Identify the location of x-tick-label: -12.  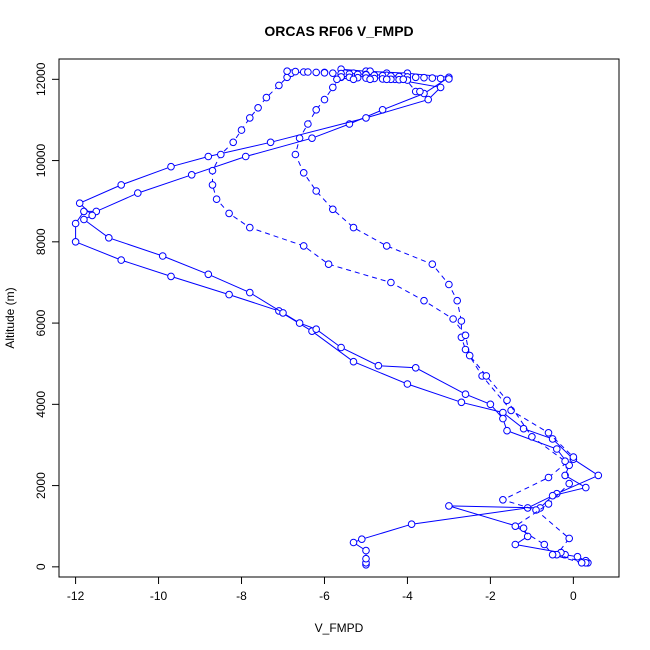
(76, 596).